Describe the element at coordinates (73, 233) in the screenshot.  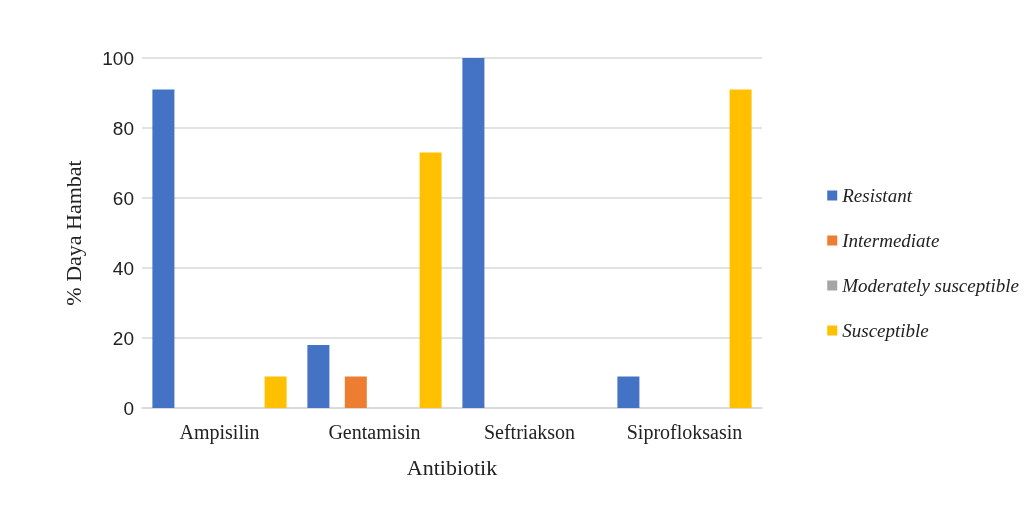
I see `y-axis-title: % Daya Hambat` at that location.